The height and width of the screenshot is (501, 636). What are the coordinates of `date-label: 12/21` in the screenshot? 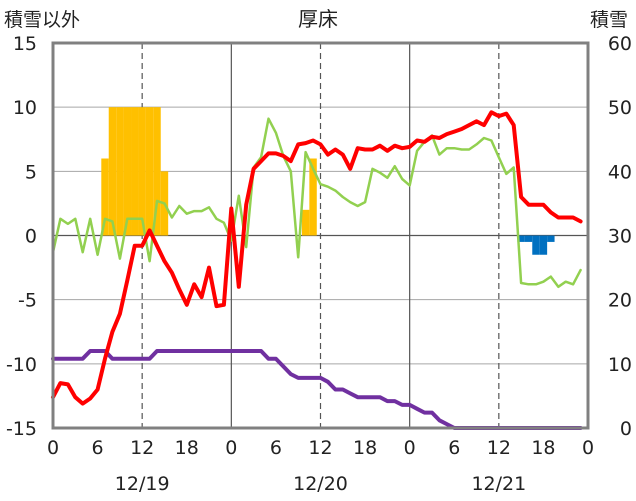 It's located at (498, 484).